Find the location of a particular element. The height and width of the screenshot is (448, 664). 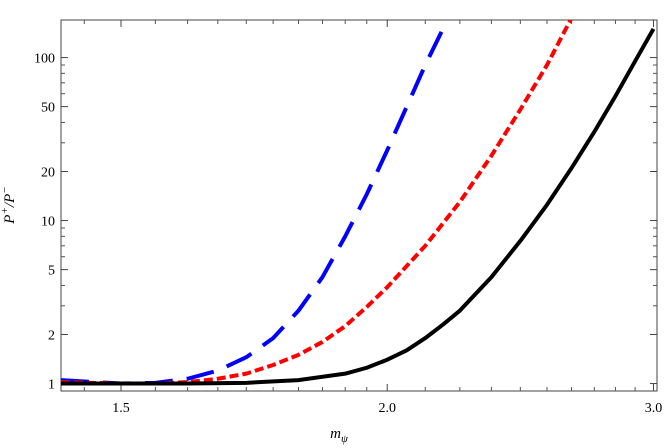

y-tick-label: 50 is located at coordinates (48, 108).